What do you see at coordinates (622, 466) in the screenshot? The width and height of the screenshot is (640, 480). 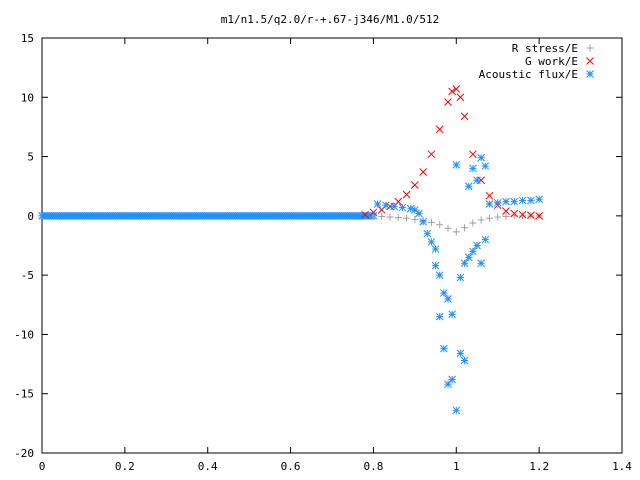 I see `x-tick-label: 1.4` at bounding box center [622, 466].